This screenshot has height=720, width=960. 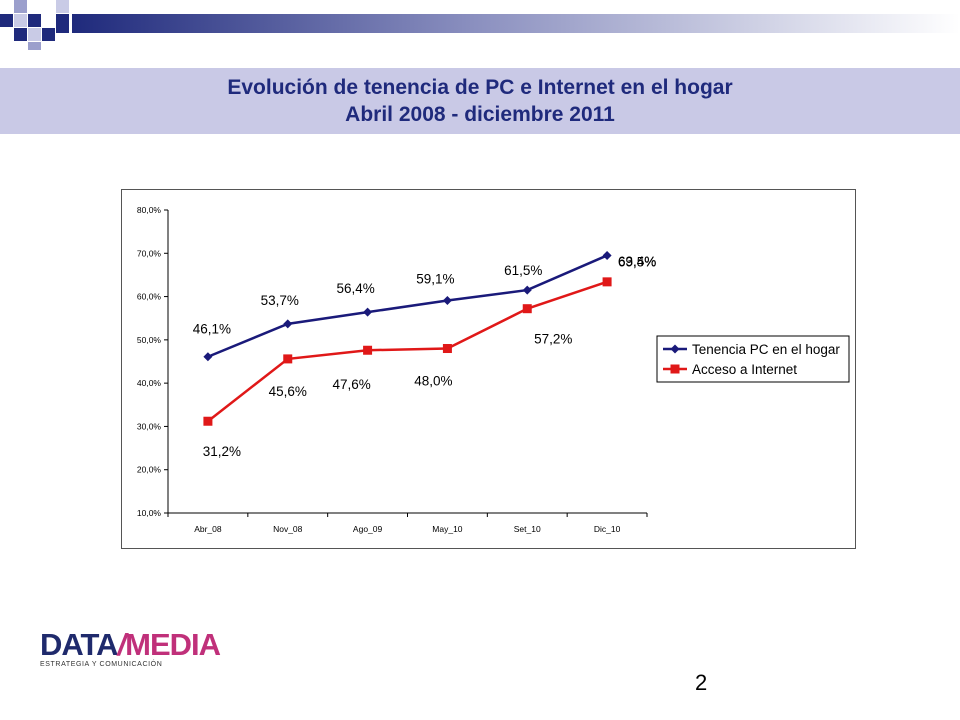 What do you see at coordinates (280, 300) in the screenshot?
I see `data-label: 53,7%` at bounding box center [280, 300].